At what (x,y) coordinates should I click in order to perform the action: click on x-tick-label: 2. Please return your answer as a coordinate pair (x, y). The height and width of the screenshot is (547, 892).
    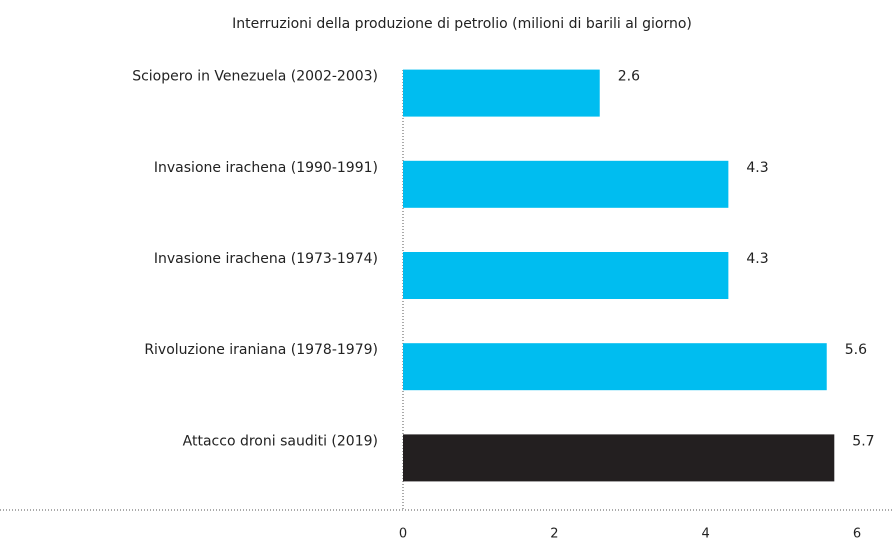
    Looking at the image, I should click on (554, 534).